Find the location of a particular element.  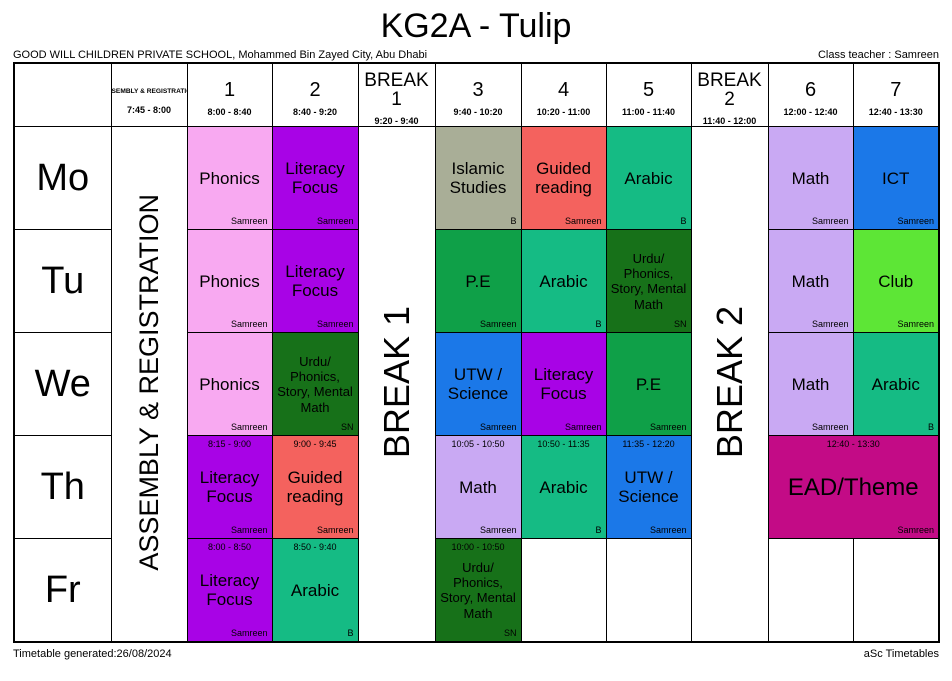

lesson-block: 8:15 - 9:00 Literacy Focus Samreen is located at coordinates (229, 487).